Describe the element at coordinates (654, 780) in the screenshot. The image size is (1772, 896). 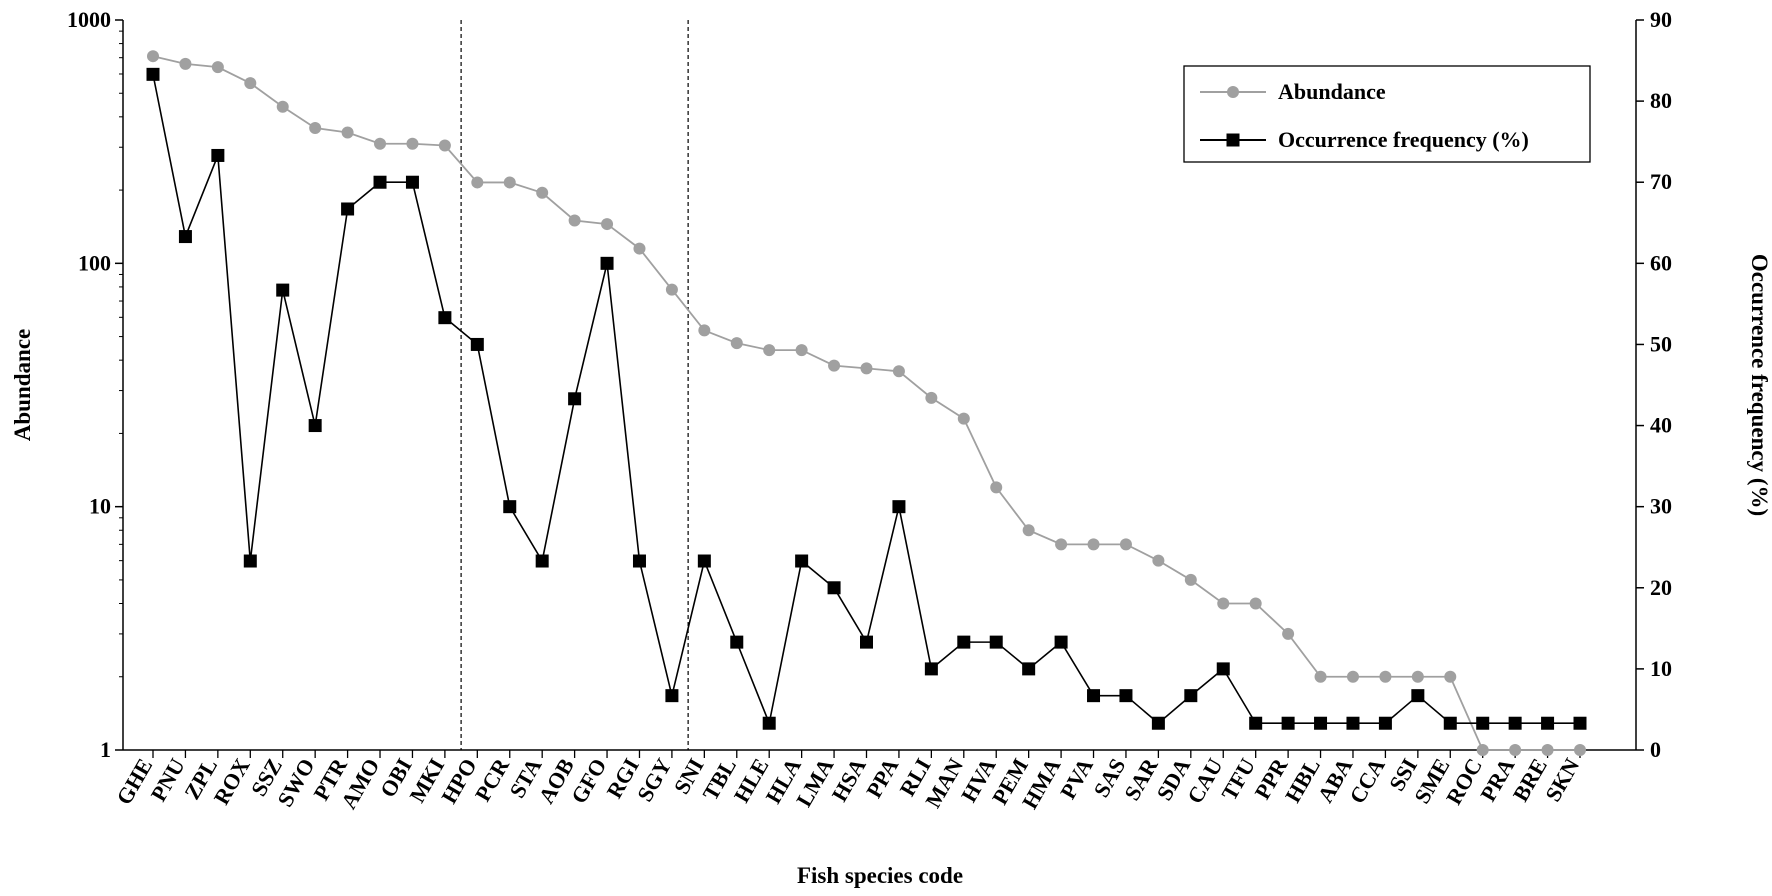
I see `x-tick-label-sgy: SGY` at that location.